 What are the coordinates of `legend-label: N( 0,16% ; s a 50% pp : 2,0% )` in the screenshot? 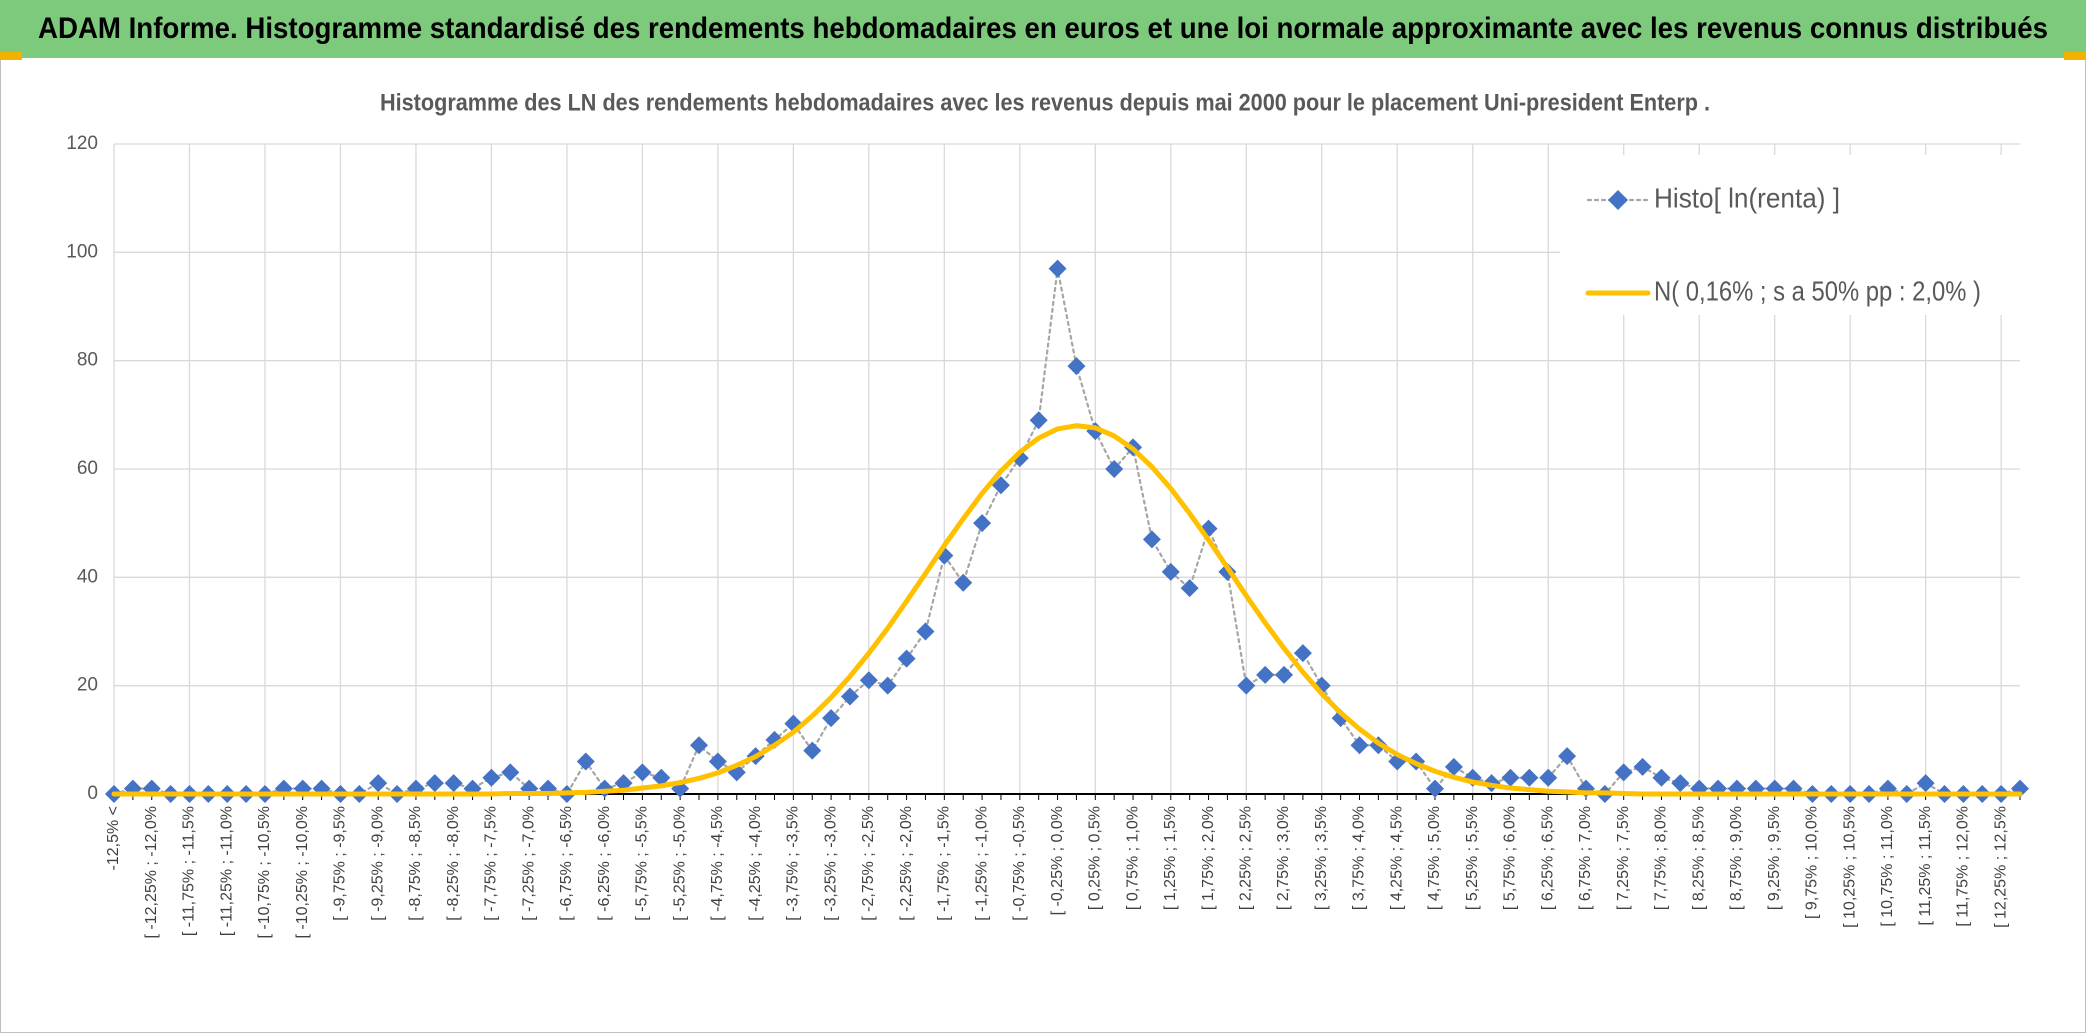 It's located at (1817, 290).